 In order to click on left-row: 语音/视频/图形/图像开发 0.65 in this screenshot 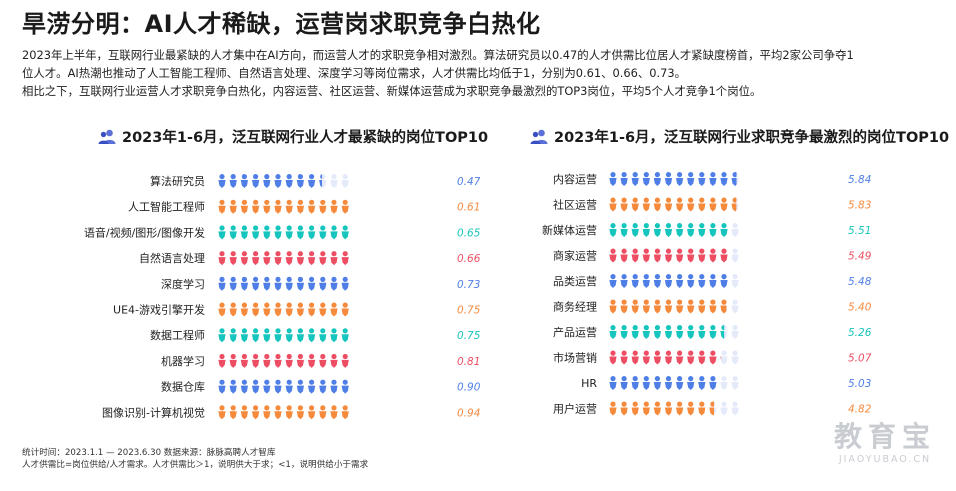, I will do `click(282, 232)`.